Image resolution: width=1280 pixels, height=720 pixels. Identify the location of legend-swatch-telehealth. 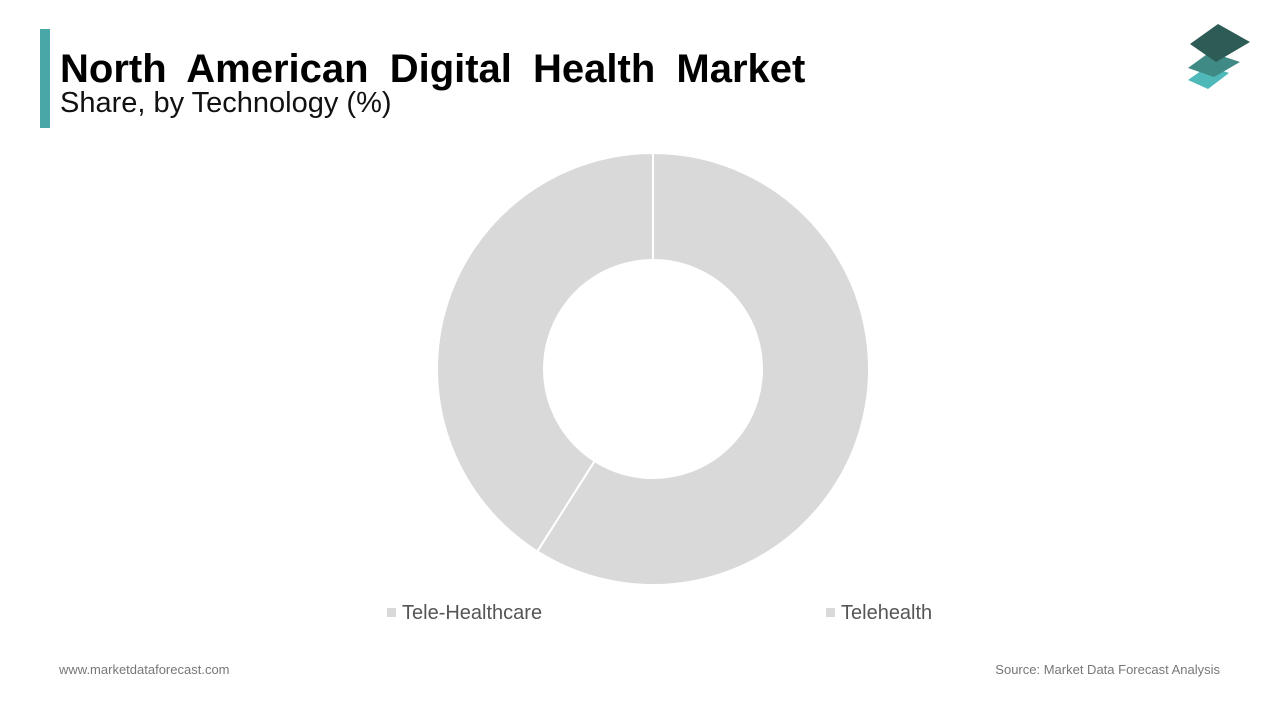
(830, 612).